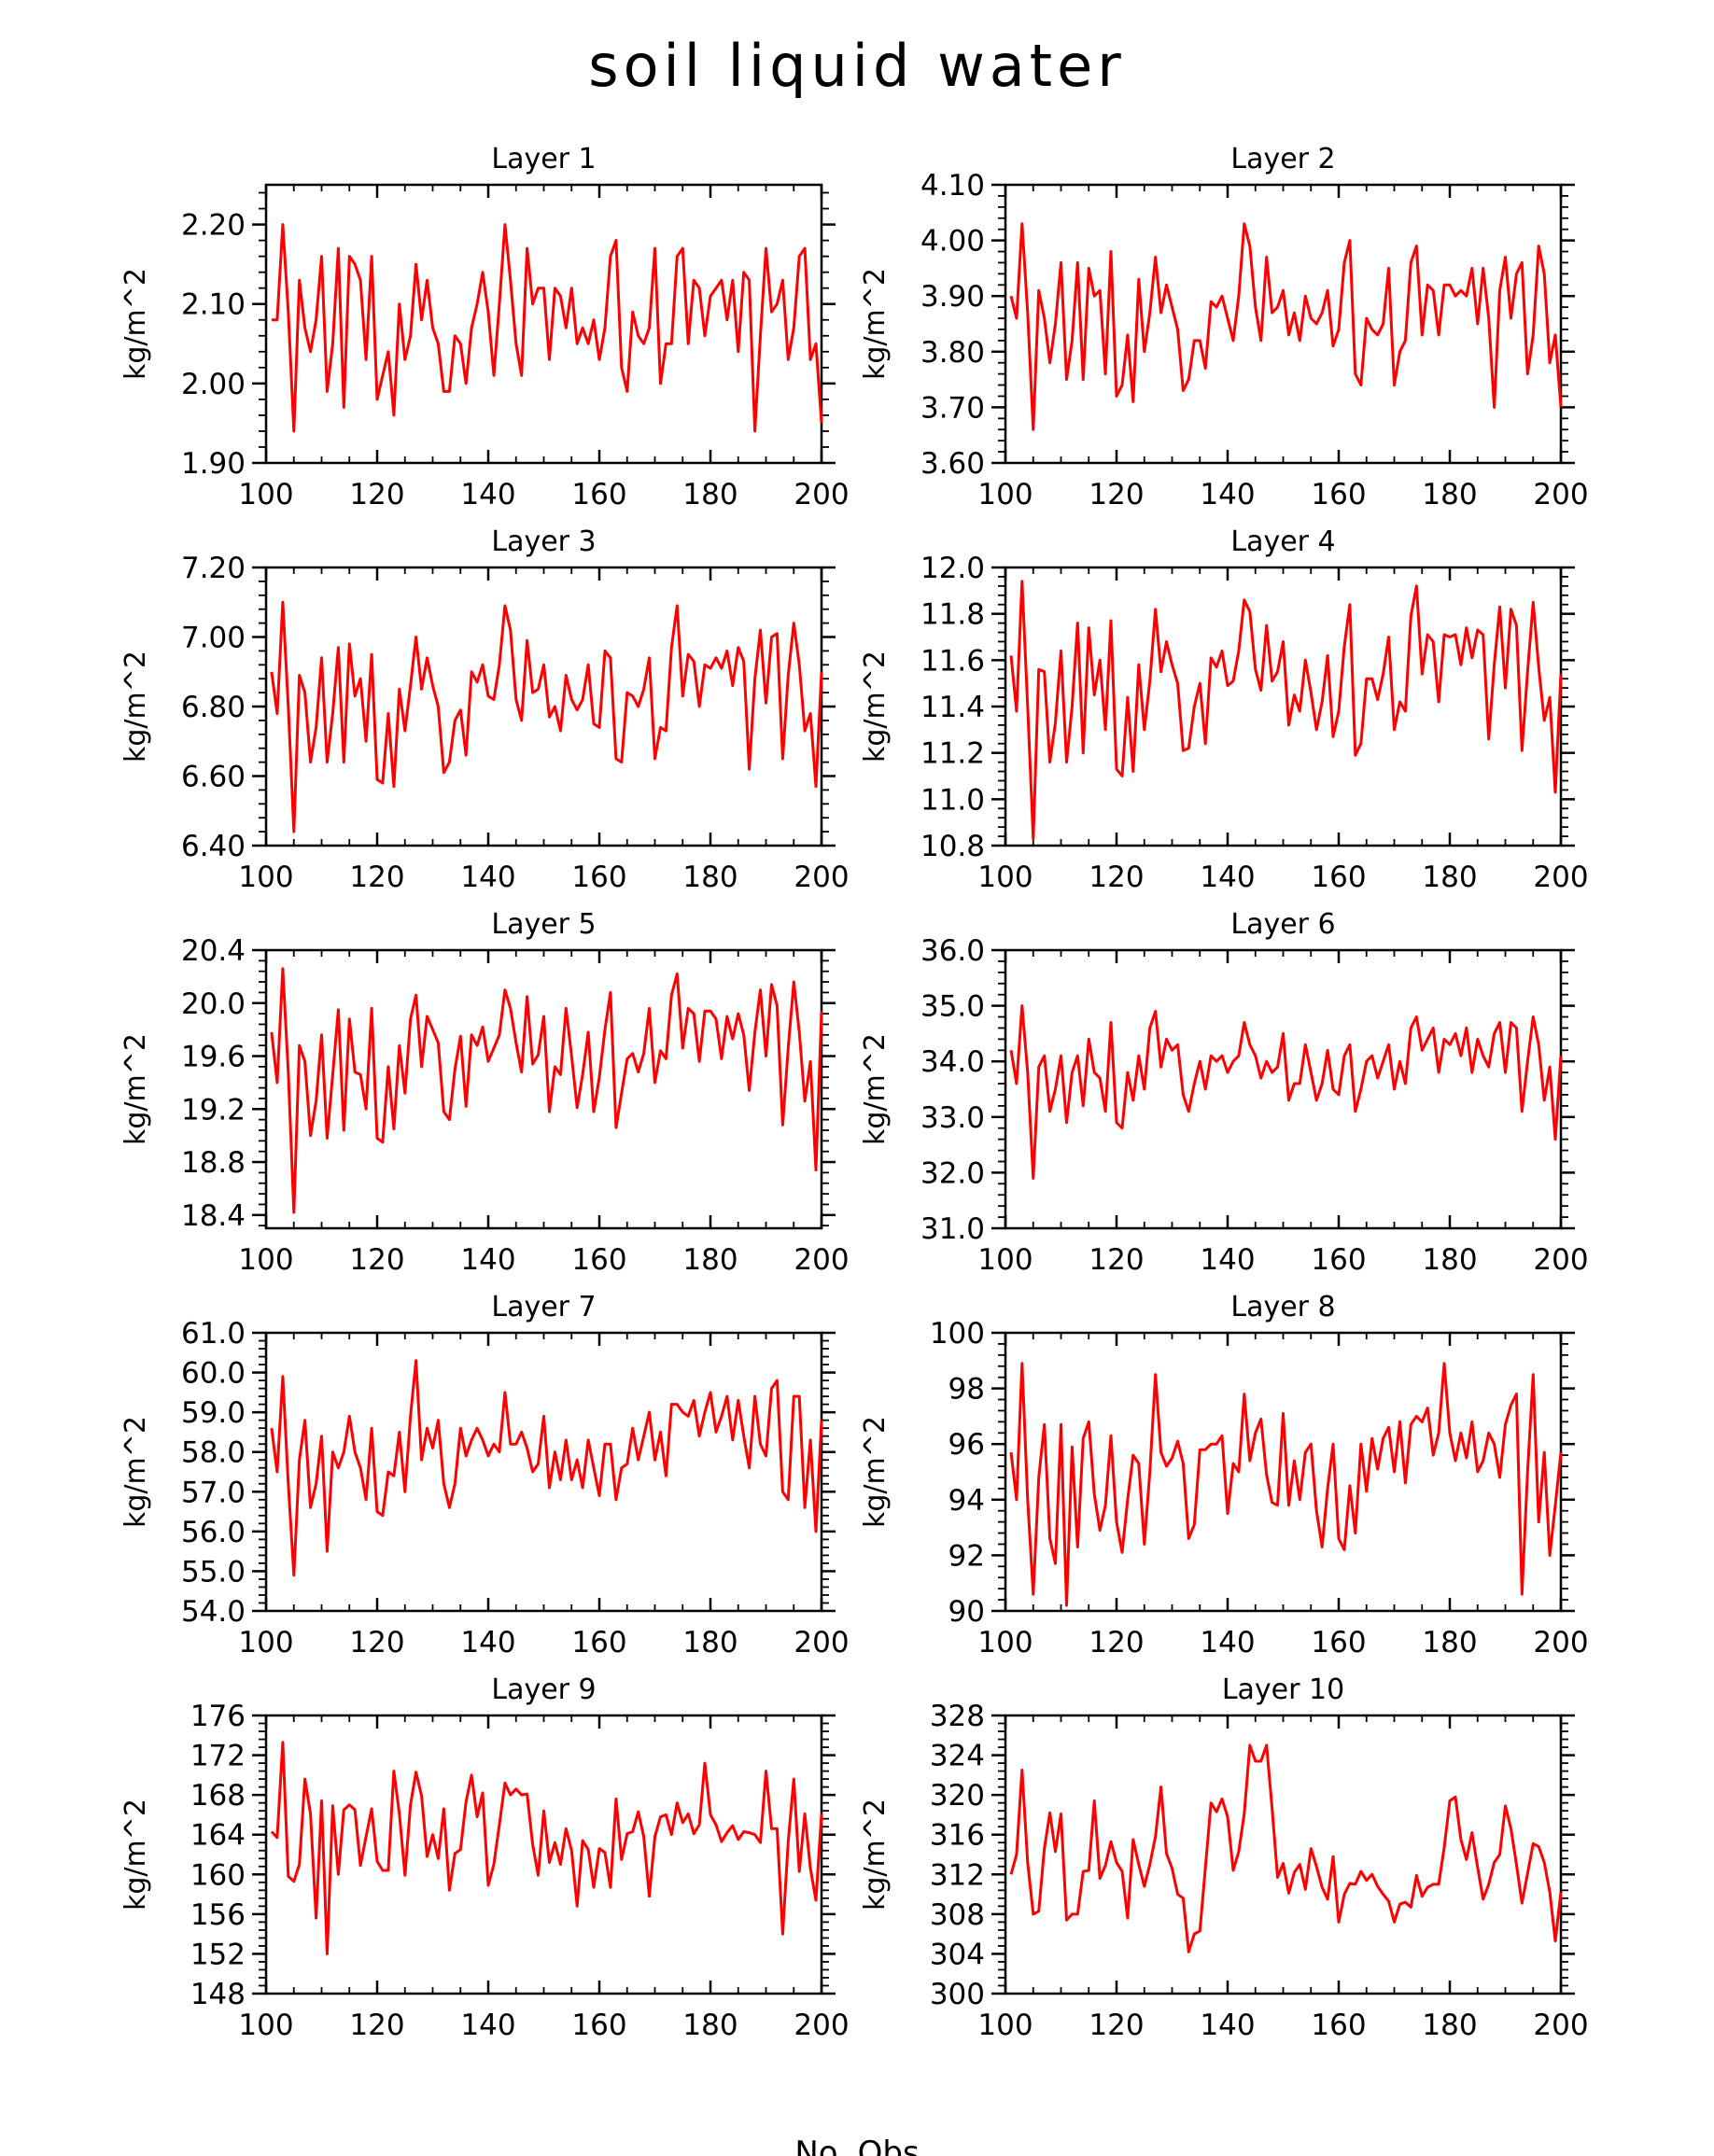 The image size is (1714, 2156). I want to click on y-tick-label: 94, so click(966, 1501).